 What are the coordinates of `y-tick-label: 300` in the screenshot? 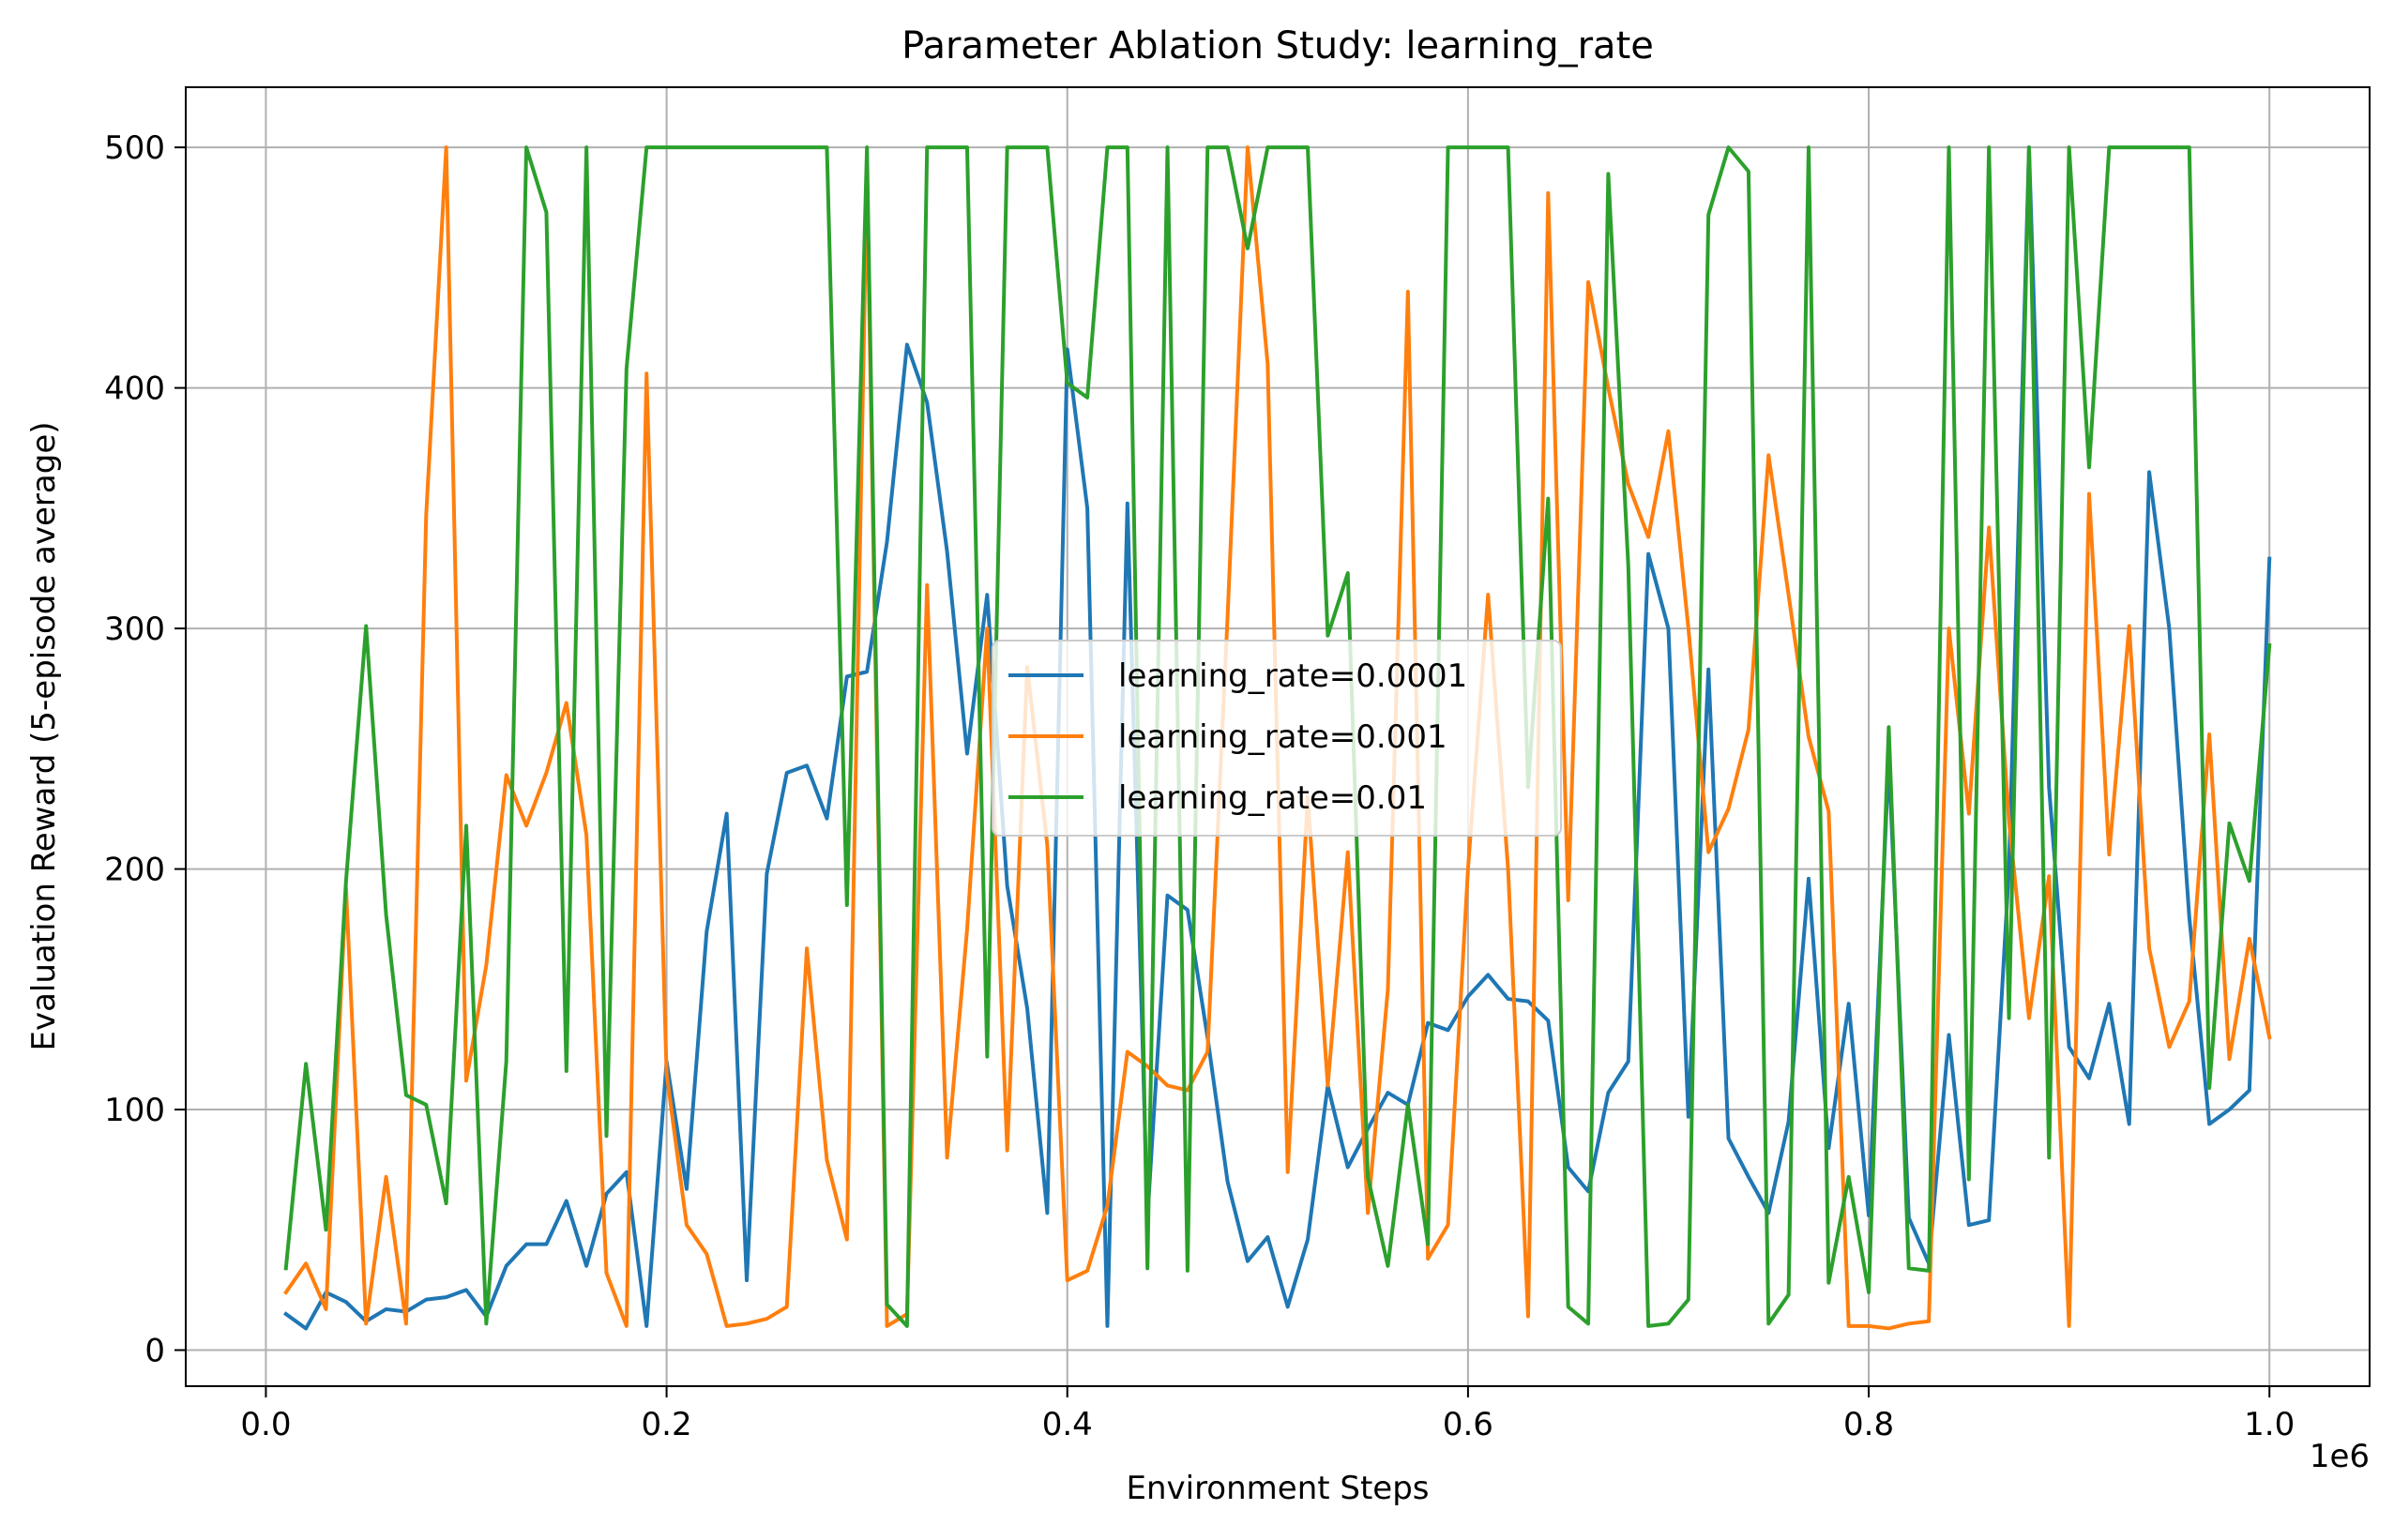 It's located at (134, 629).